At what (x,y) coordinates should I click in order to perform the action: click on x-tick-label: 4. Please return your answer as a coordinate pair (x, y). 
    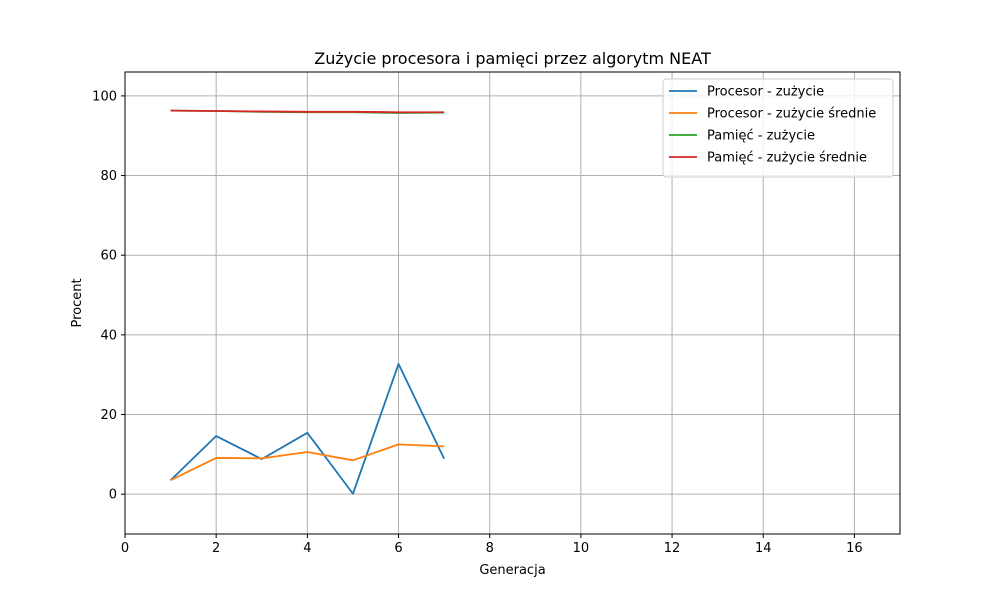
    Looking at the image, I should click on (307, 548).